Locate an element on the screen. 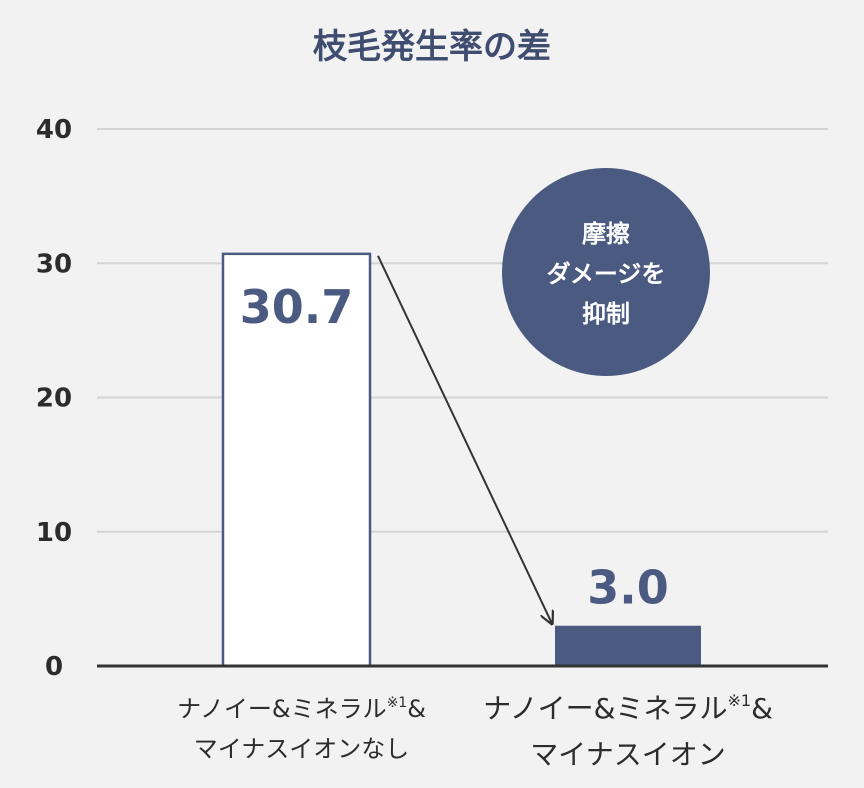  y-tick-label: 10 is located at coordinates (54, 533).